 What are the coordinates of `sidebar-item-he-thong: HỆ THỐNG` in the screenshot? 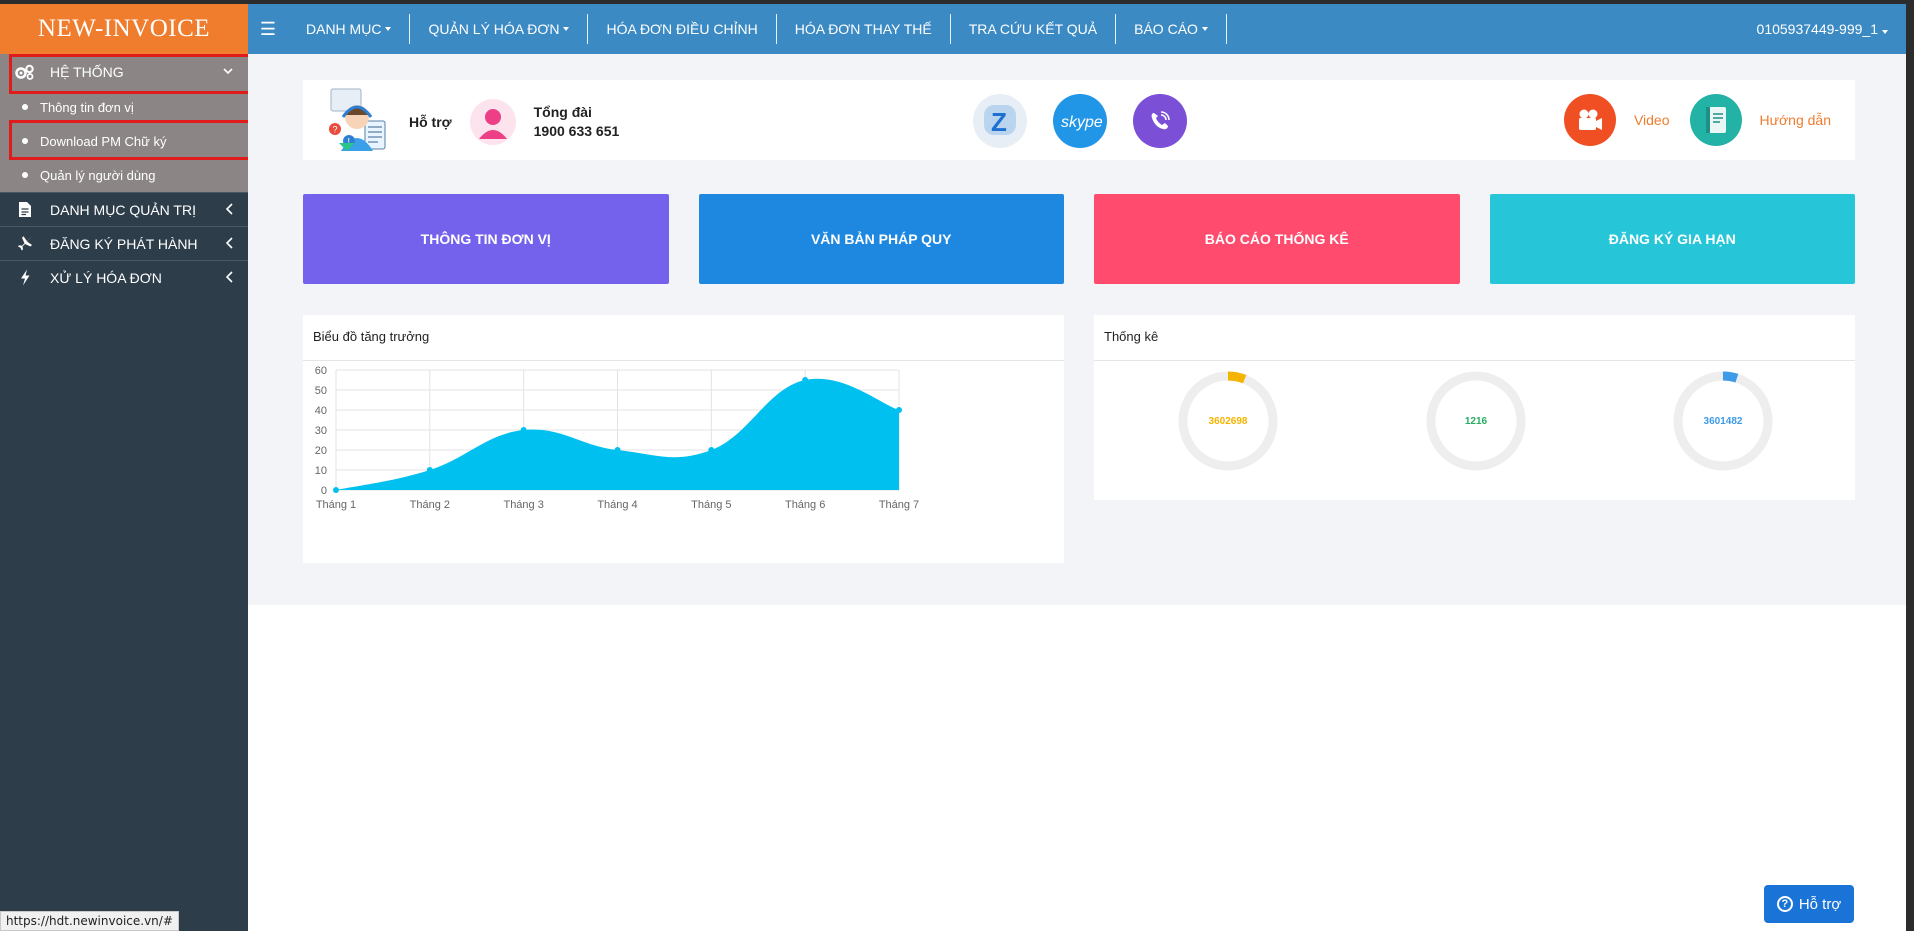 It's located at (124, 72).